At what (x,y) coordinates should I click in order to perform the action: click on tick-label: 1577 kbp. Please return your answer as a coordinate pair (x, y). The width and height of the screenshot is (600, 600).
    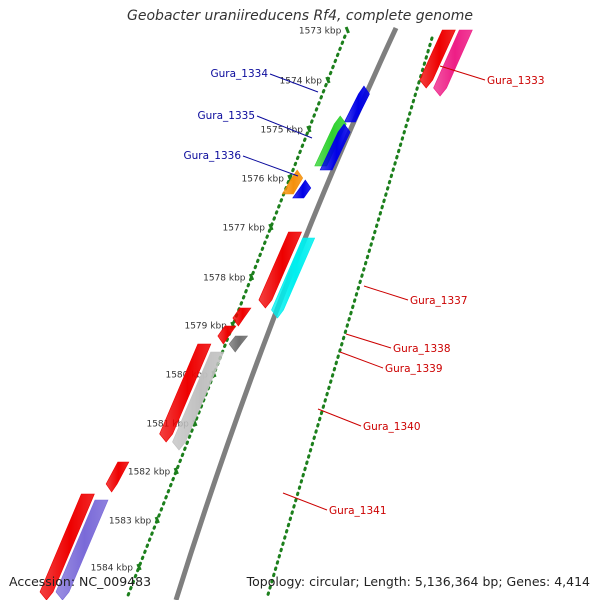
    Looking at the image, I should click on (244, 229).